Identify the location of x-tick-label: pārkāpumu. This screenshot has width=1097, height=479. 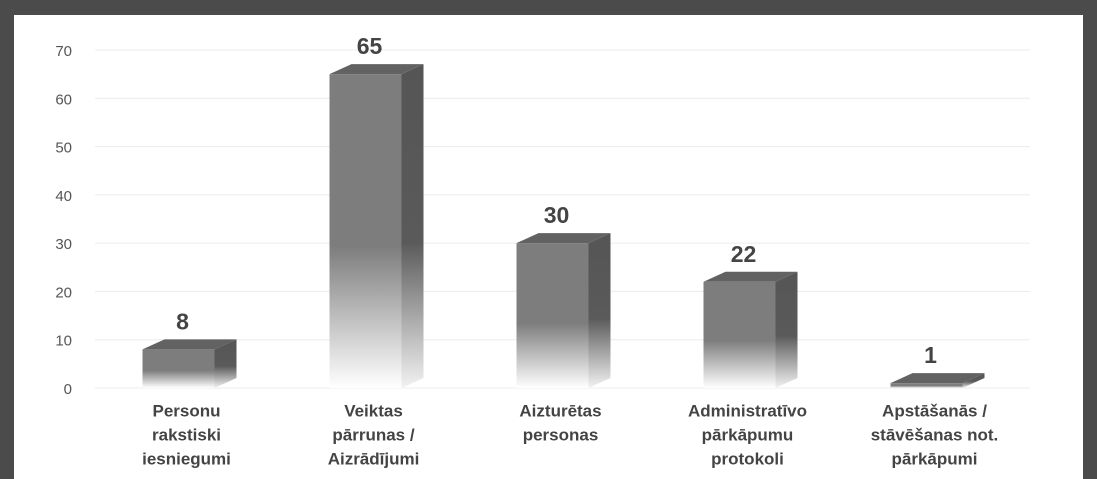
(748, 434).